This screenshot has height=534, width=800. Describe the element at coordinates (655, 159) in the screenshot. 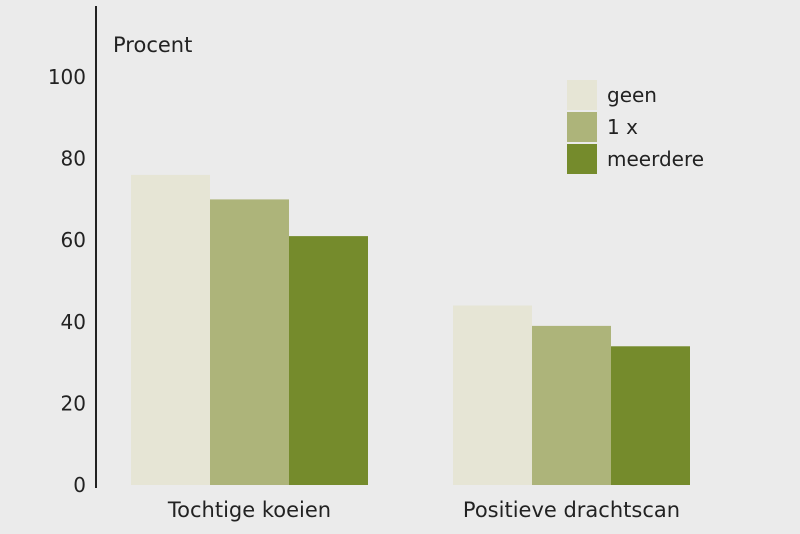

I see `legend-label: meerdere` at that location.